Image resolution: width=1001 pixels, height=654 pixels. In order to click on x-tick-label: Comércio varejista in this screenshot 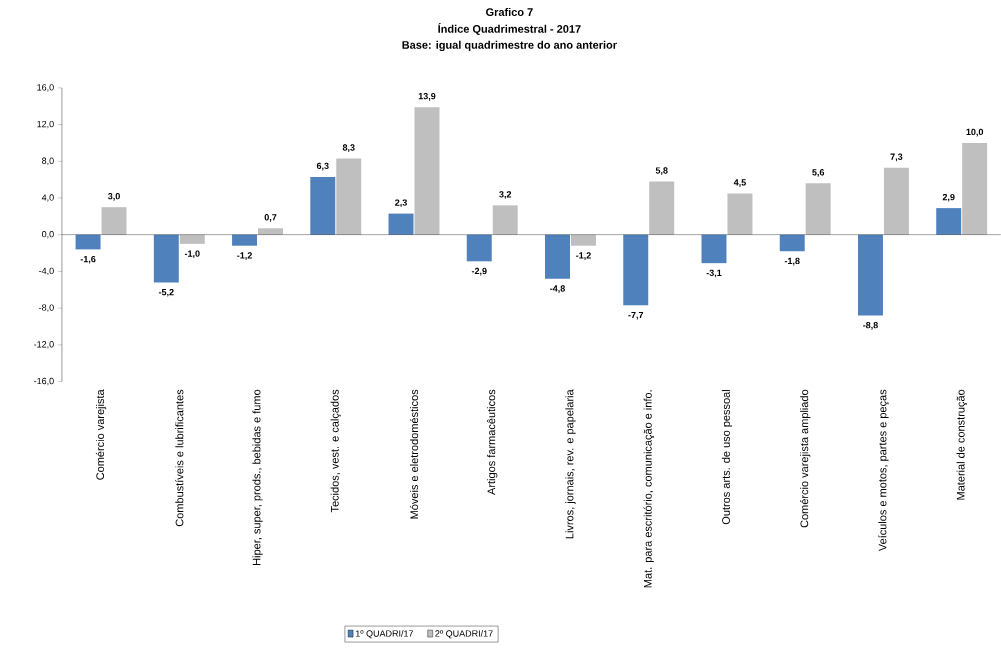, I will do `click(101, 434)`.